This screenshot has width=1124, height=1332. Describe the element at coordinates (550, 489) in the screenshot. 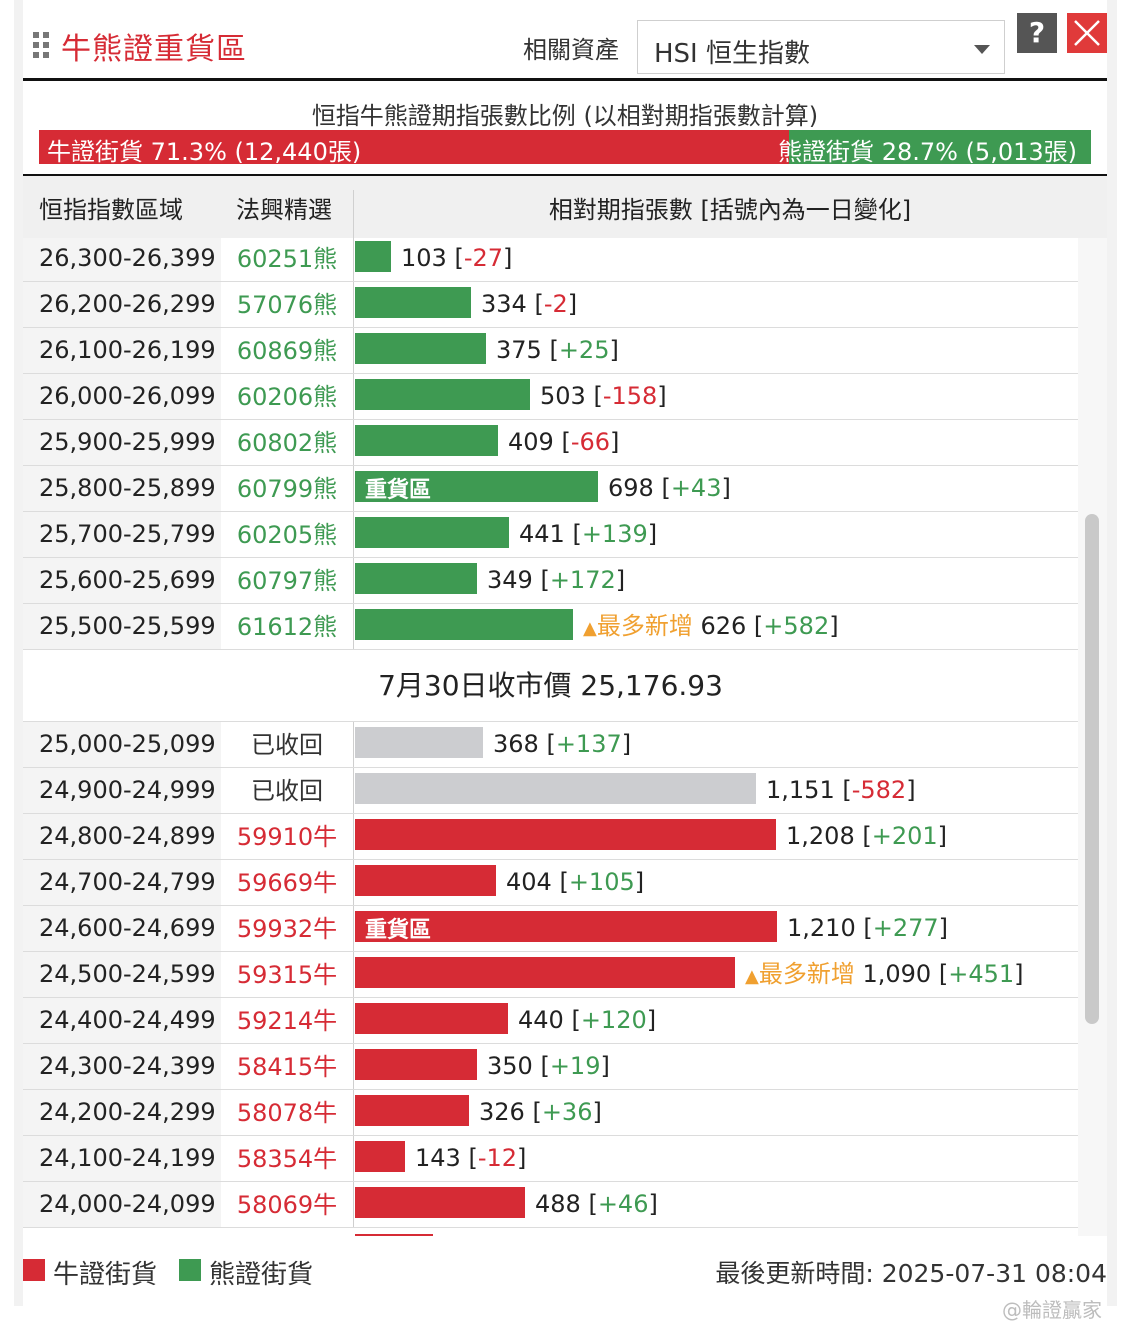

I see `table-row: 25,800-25,899 60799熊 重貨區 698 [+43]` at that location.